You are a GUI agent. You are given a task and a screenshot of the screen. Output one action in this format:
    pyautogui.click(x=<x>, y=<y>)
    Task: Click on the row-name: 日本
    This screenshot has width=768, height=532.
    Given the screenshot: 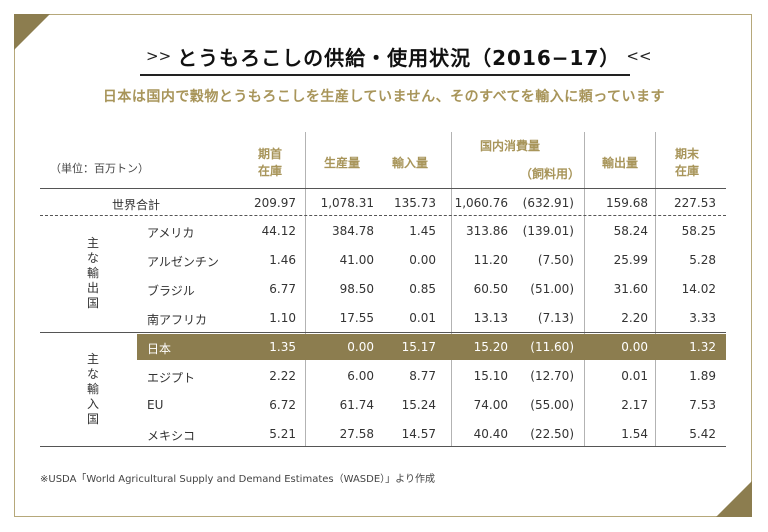 What is the action you would take?
    pyautogui.click(x=159, y=349)
    